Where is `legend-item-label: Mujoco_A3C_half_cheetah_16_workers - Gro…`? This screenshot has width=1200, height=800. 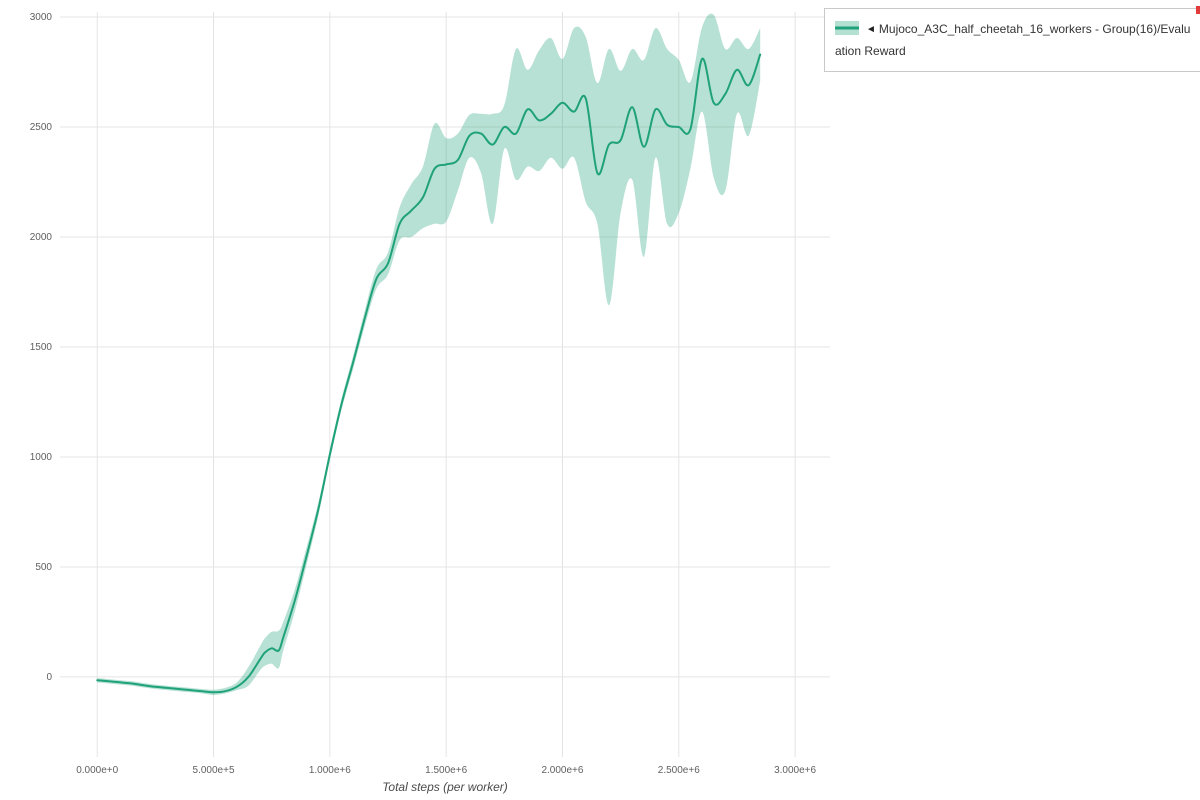
legend-item-label: Mujoco_A3C_half_cheetah_16_workers - Gro… is located at coordinates (1013, 40).